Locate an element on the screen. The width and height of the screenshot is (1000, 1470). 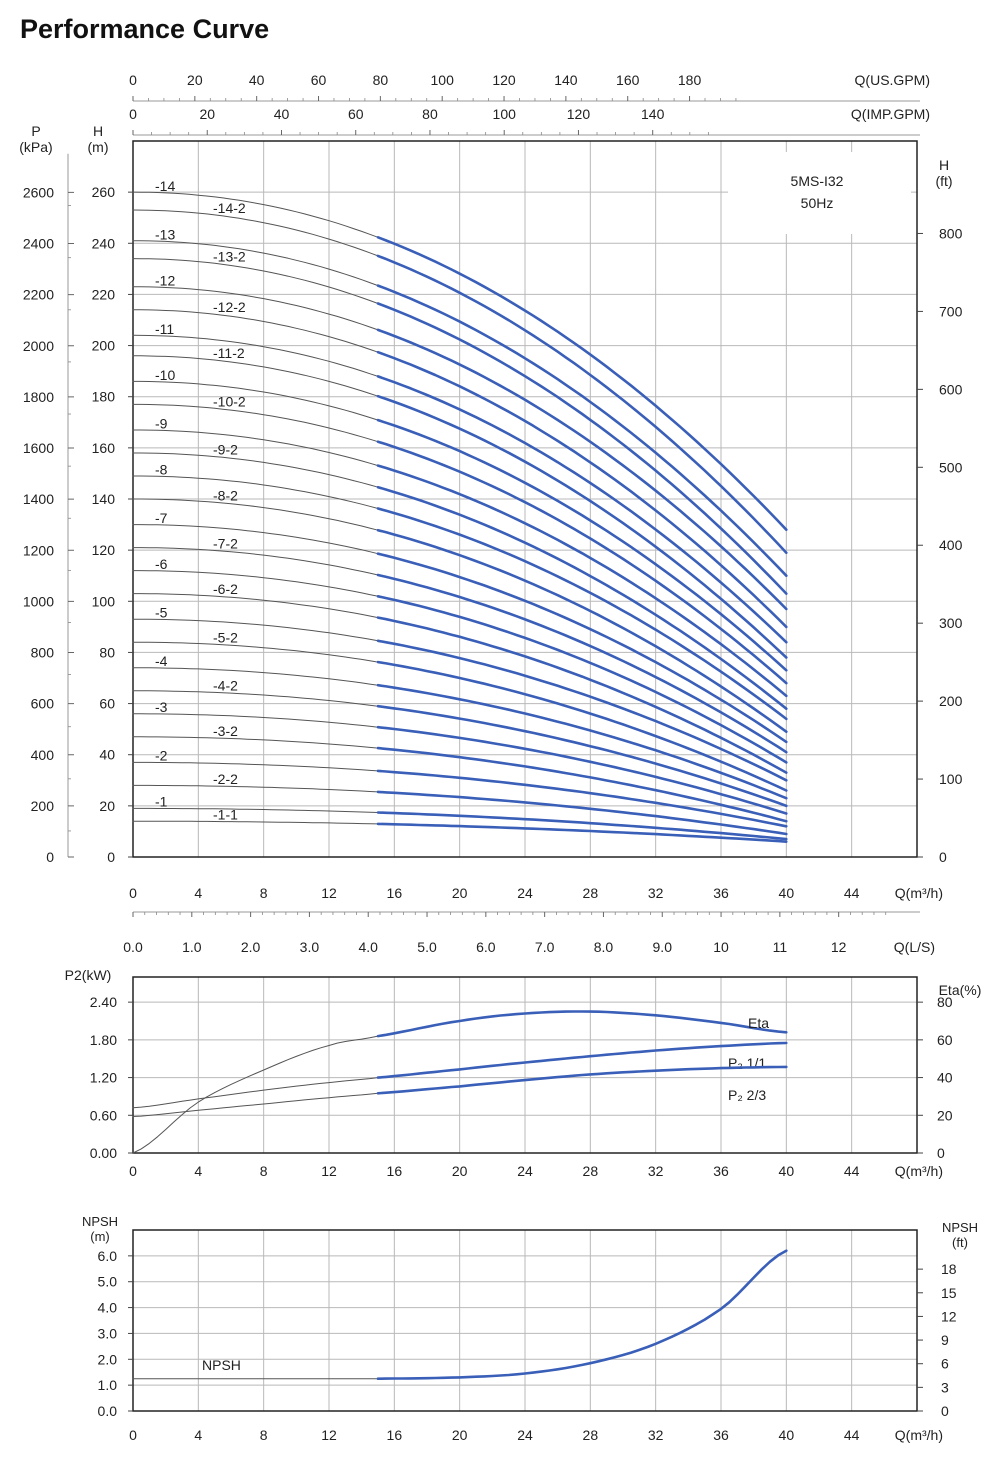
head-curve-label: -8 is located at coordinates (161, 470).